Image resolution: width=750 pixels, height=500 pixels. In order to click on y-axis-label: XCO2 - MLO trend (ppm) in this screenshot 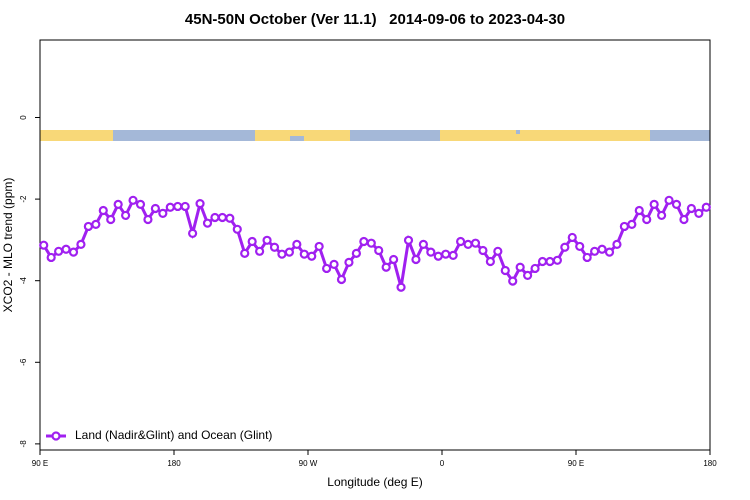, I will do `click(8, 245)`.